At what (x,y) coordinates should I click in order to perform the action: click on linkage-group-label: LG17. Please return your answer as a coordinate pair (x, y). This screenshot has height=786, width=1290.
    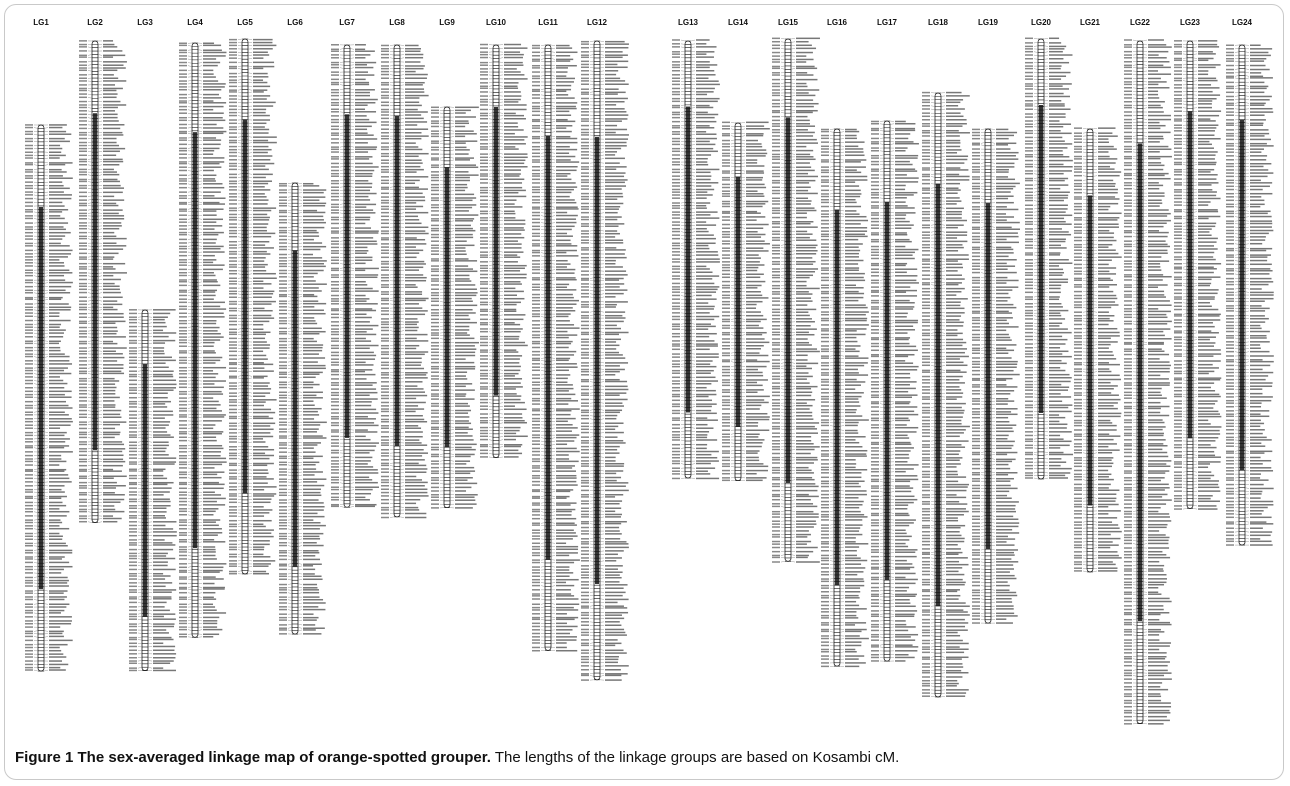
    Looking at the image, I should click on (887, 22).